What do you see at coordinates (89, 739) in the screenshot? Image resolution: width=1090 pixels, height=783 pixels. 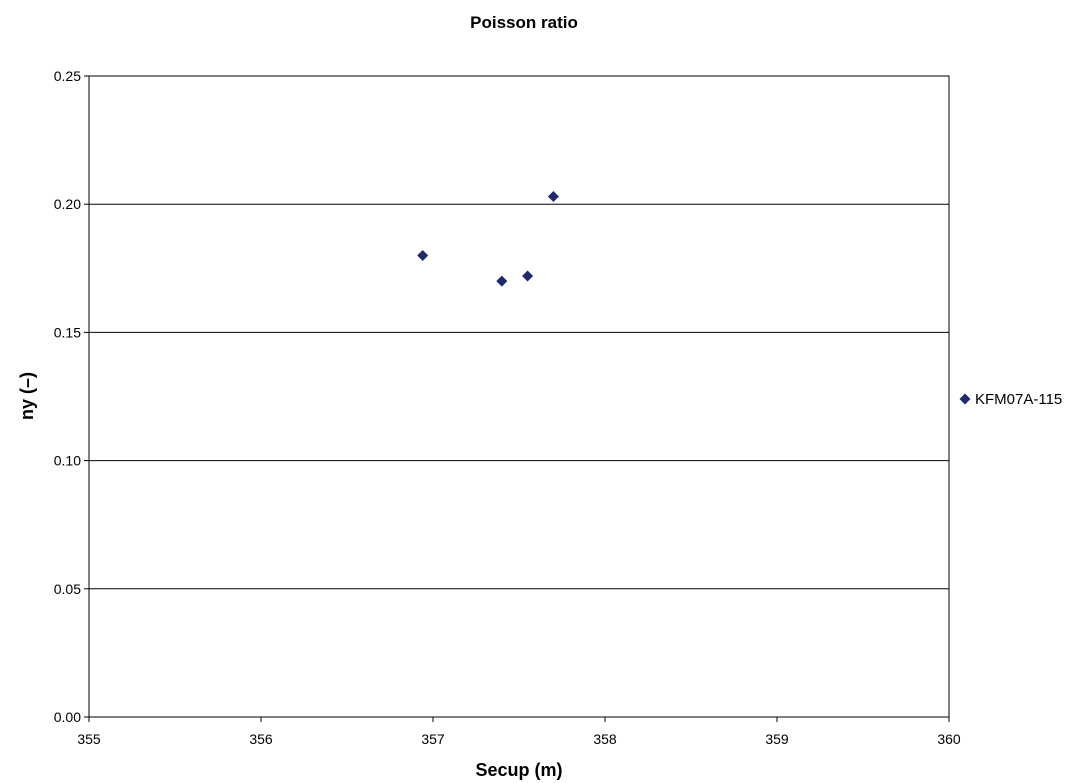 I see `x-tick-label: 355` at bounding box center [89, 739].